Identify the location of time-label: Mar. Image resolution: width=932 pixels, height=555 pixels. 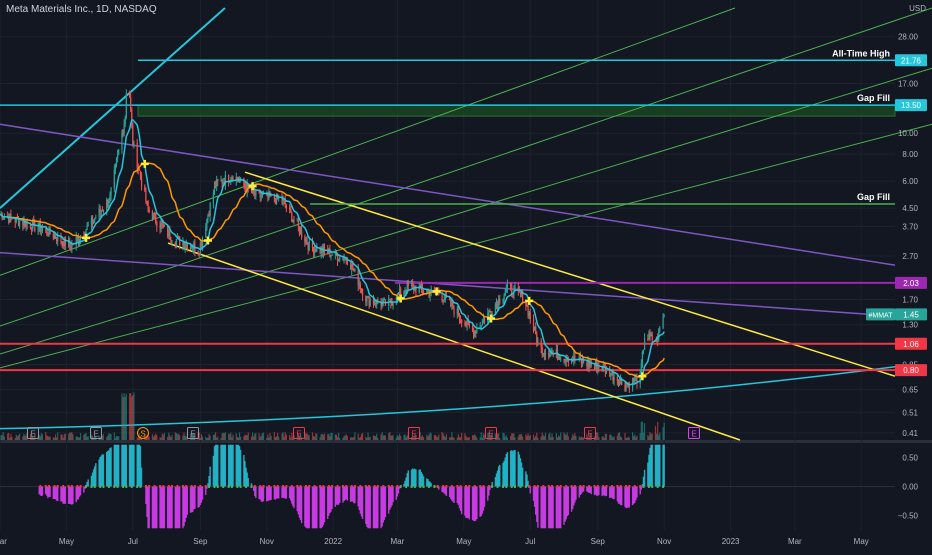
(398, 541).